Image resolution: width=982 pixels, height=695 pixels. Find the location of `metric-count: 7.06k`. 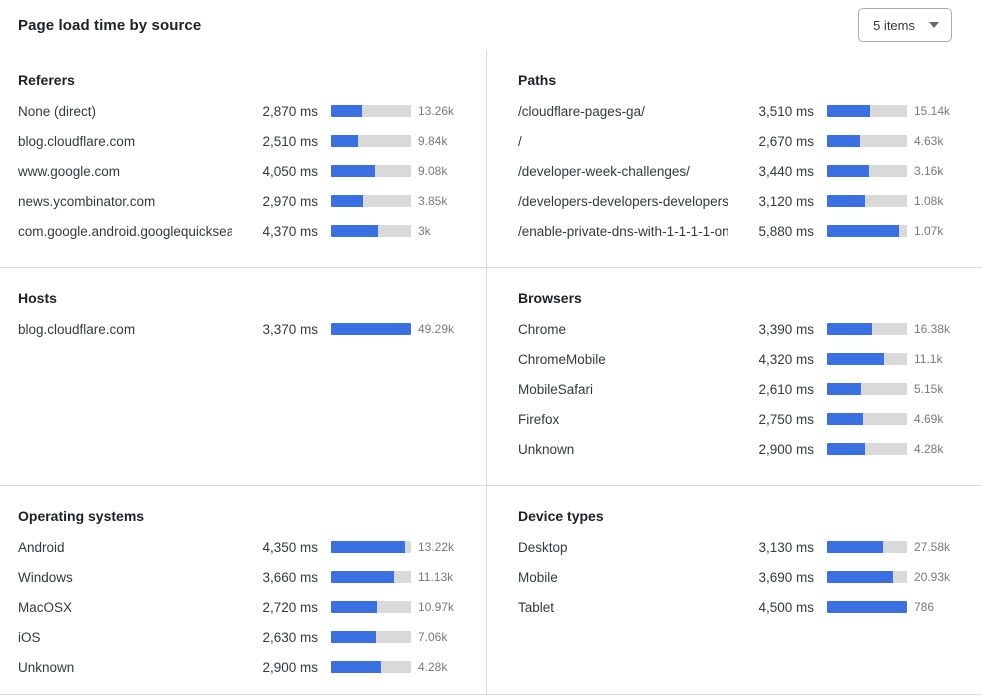

metric-count: 7.06k is located at coordinates (433, 637).